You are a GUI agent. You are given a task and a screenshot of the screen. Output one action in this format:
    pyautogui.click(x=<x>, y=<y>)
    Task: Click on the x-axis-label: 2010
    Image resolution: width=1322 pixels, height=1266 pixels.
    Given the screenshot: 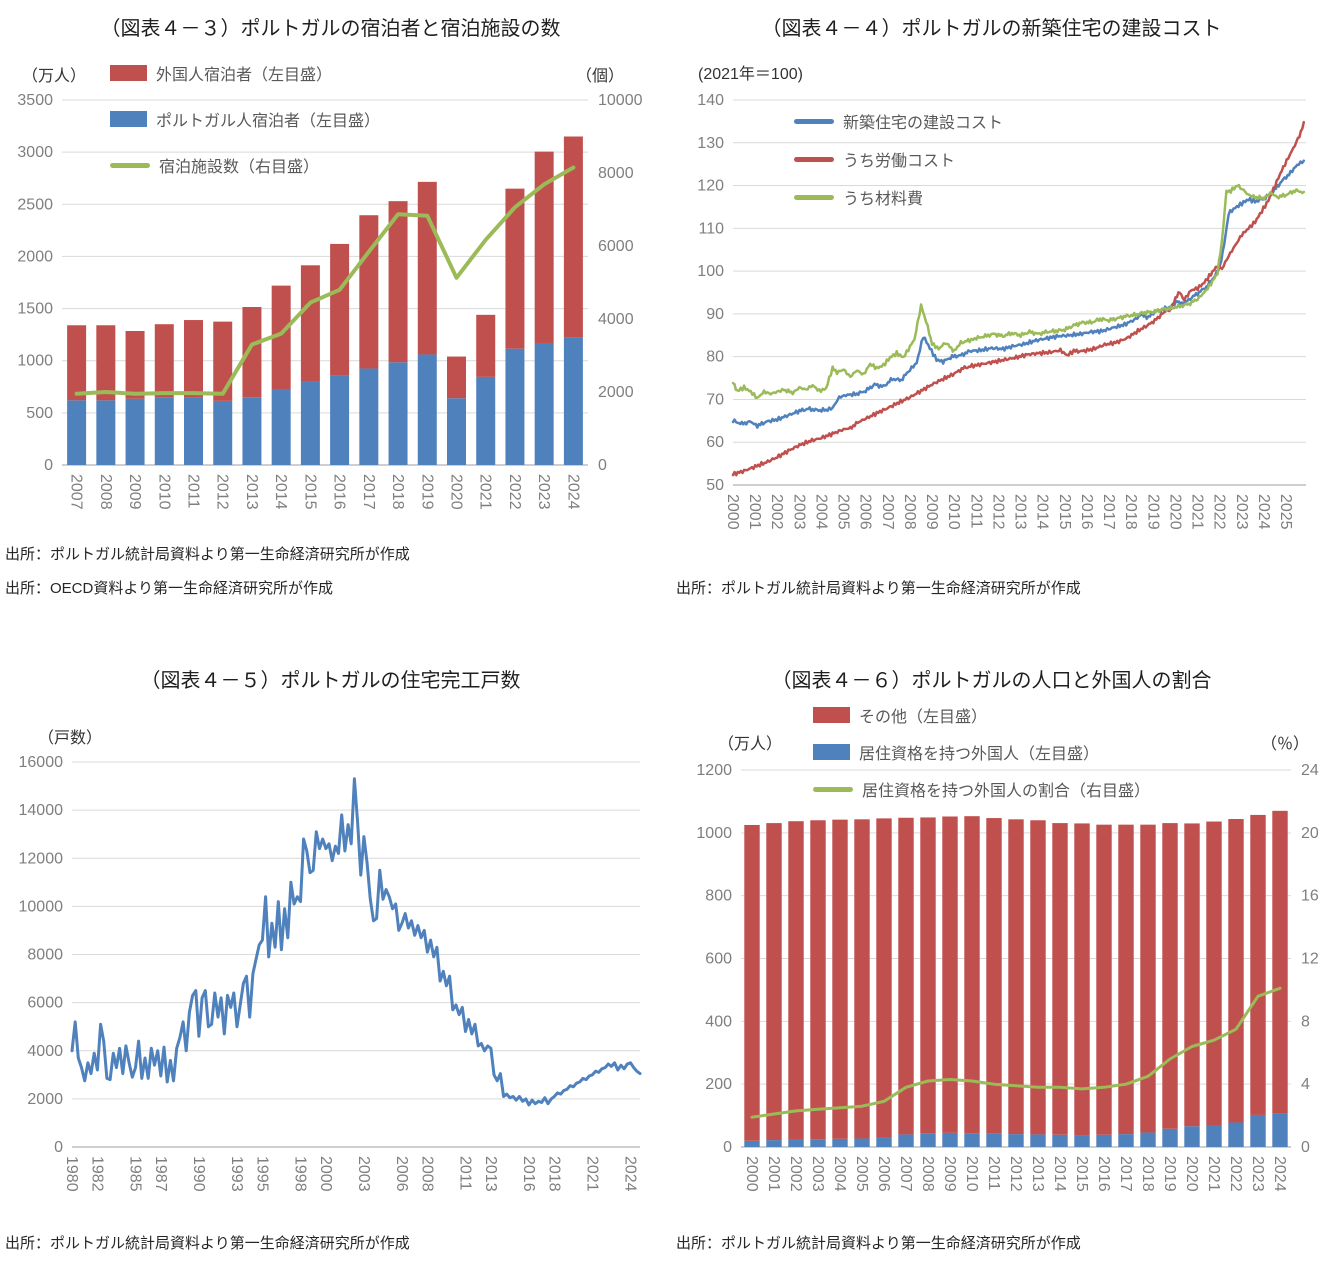 What is the action you would take?
    pyautogui.click(x=971, y=1174)
    